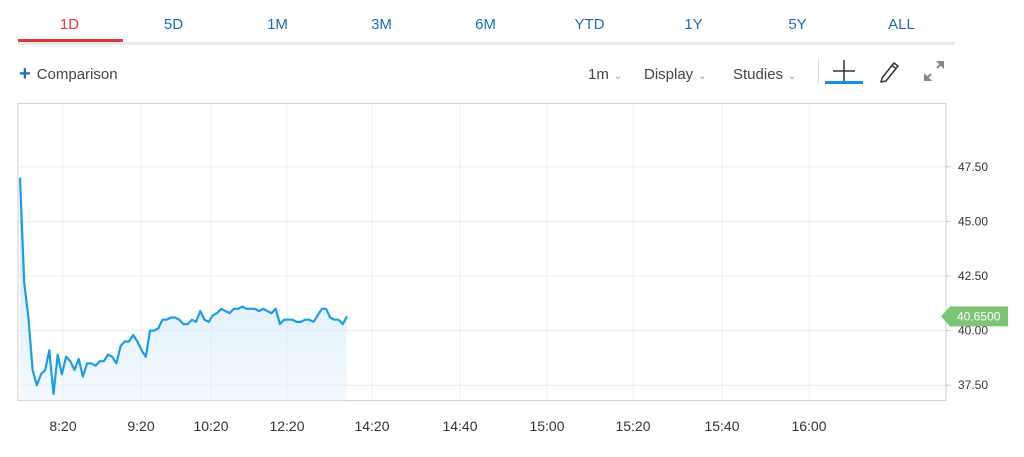 The width and height of the screenshot is (1024, 457). What do you see at coordinates (669, 74) in the screenshot?
I see `display-label: Display` at bounding box center [669, 74].